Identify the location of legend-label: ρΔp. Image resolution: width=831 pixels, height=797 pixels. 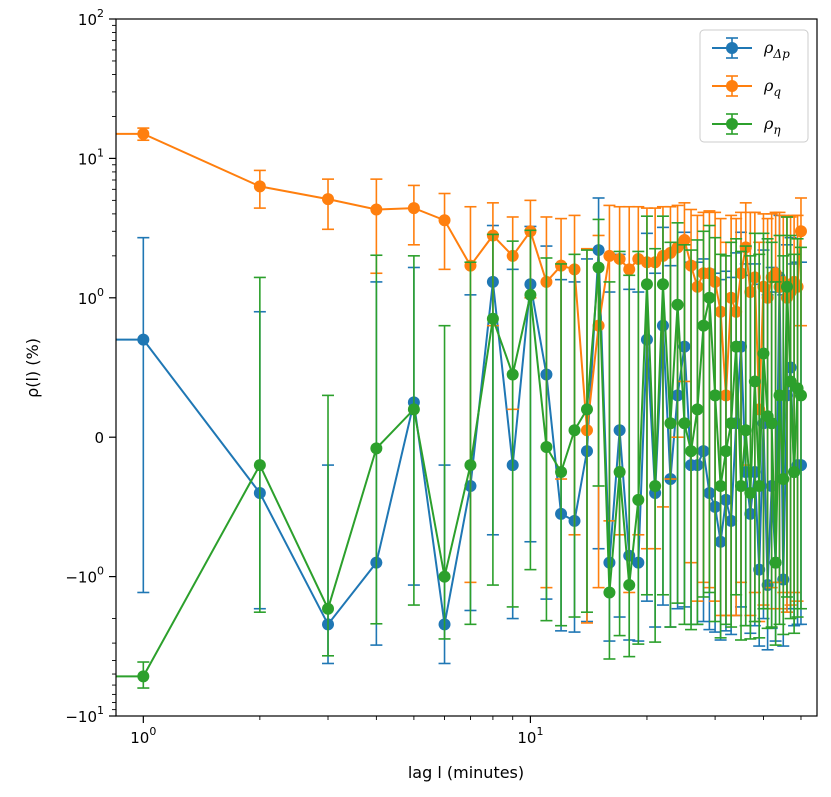
(776, 49).